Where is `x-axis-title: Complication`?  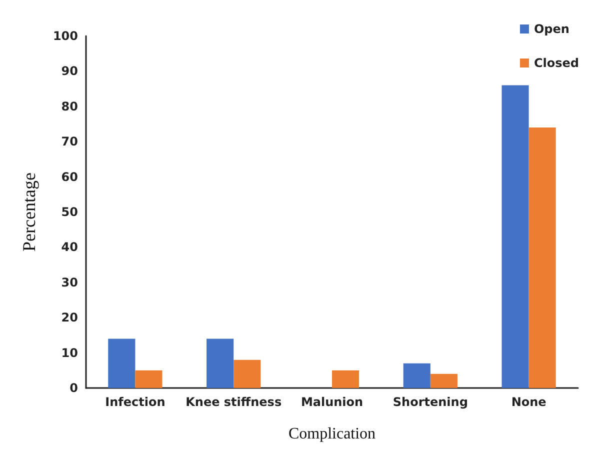
x-axis-title: Complication is located at coordinates (332, 434).